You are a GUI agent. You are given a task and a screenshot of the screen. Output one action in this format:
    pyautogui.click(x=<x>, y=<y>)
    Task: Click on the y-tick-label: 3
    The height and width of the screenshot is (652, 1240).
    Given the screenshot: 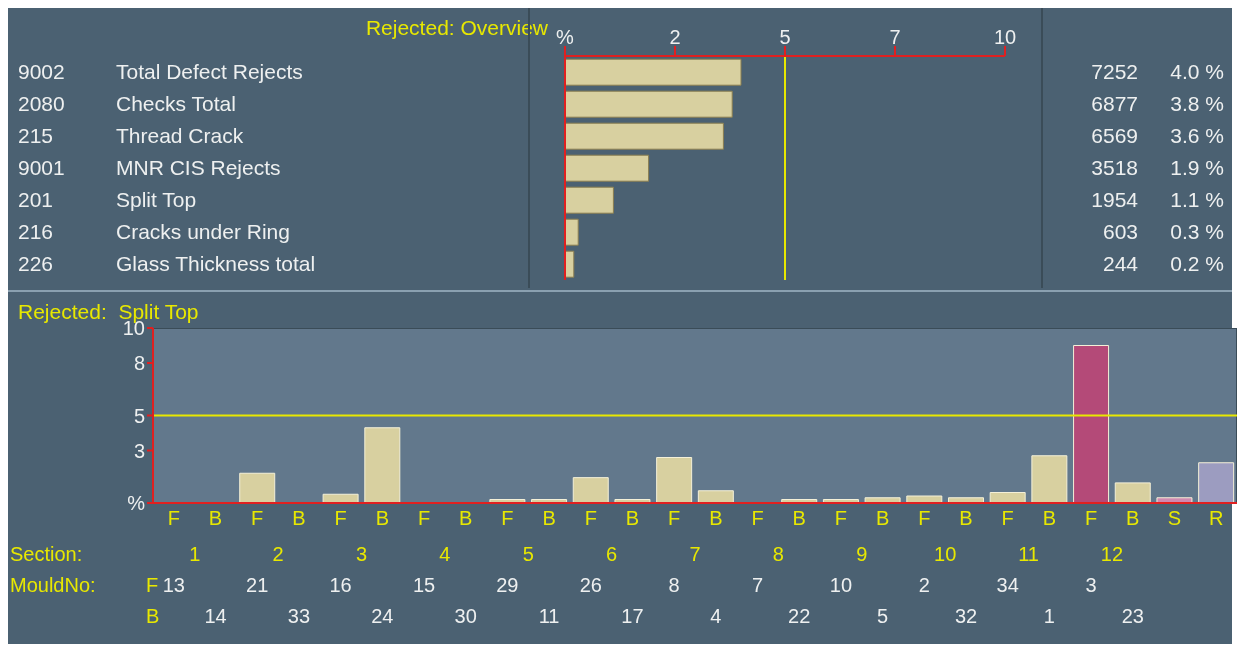 What is the action you would take?
    pyautogui.click(x=139, y=450)
    